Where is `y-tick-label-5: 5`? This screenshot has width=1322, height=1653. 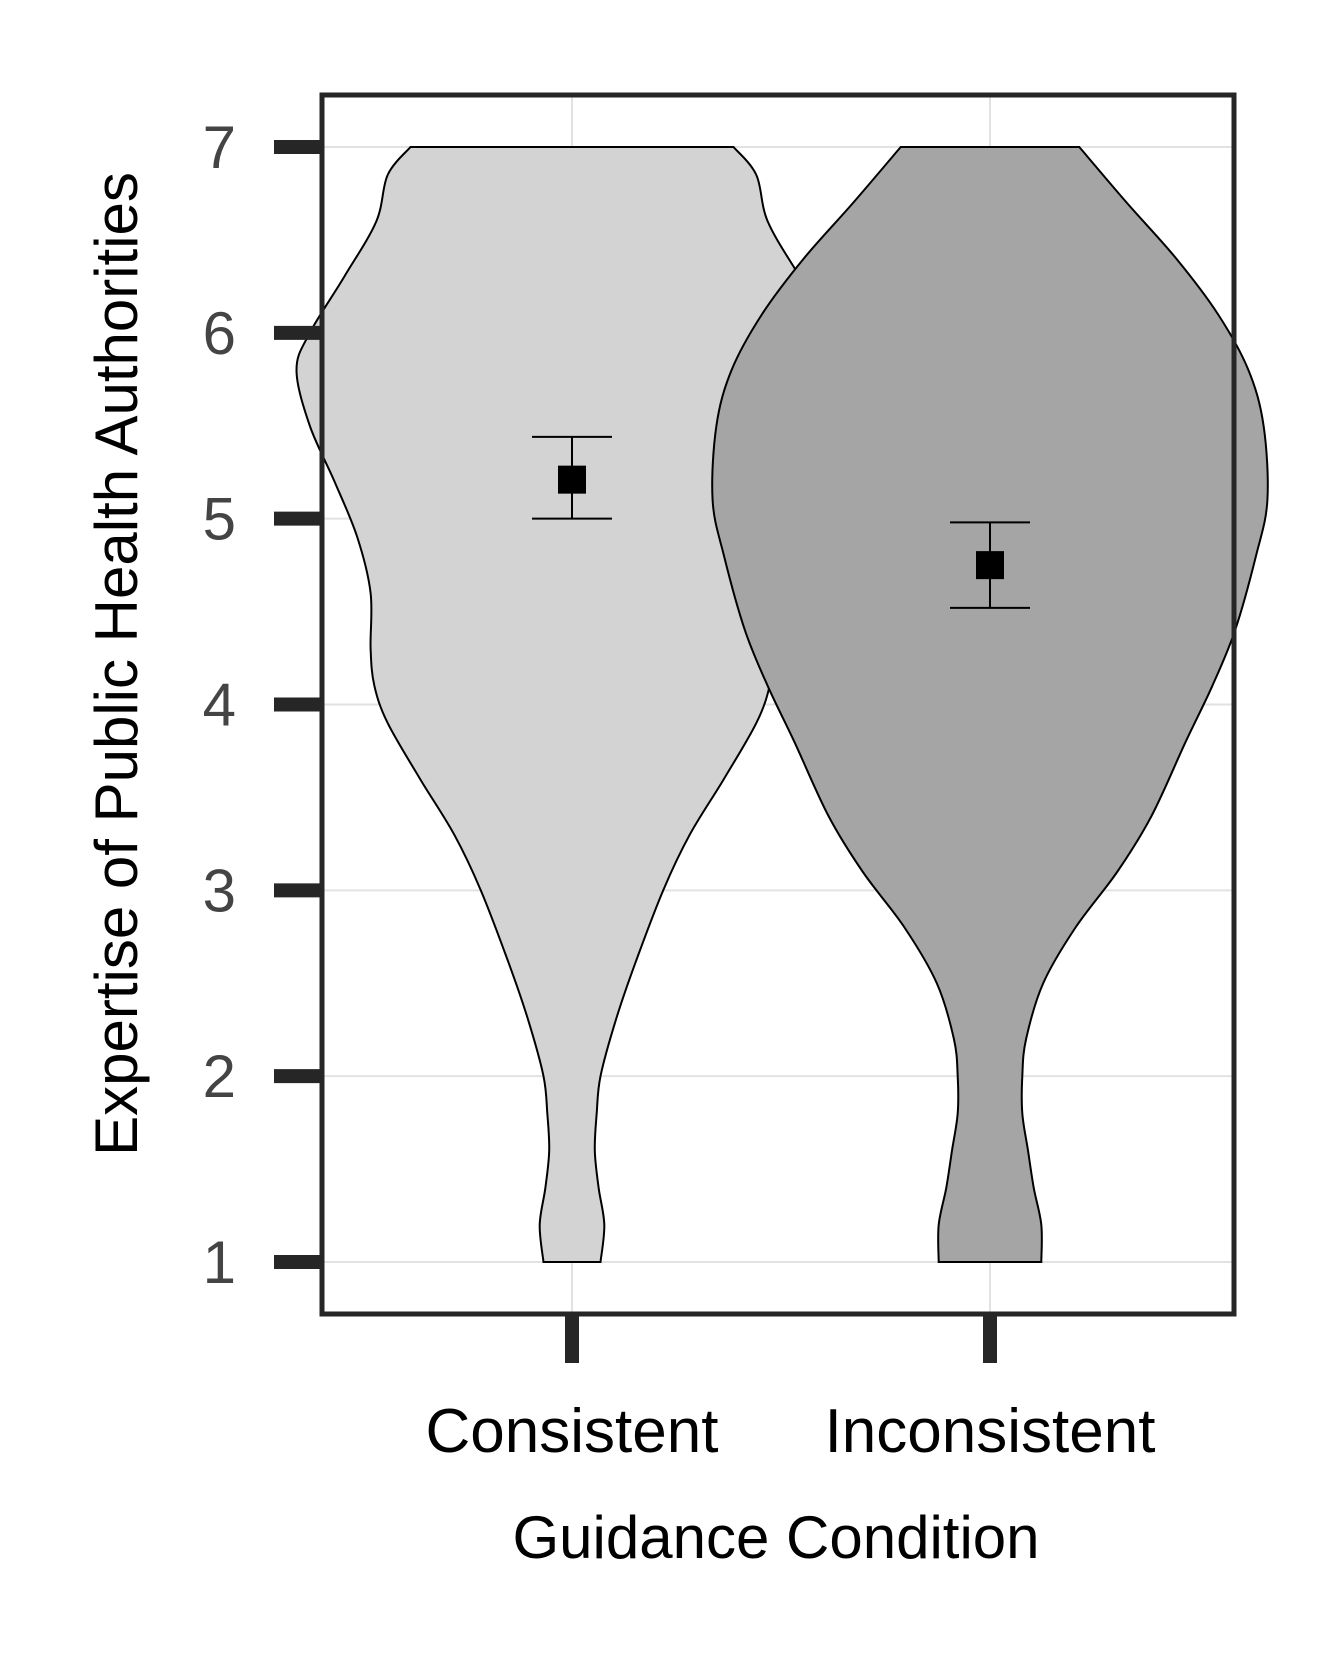
y-tick-label-5: 5 is located at coordinates (219, 519).